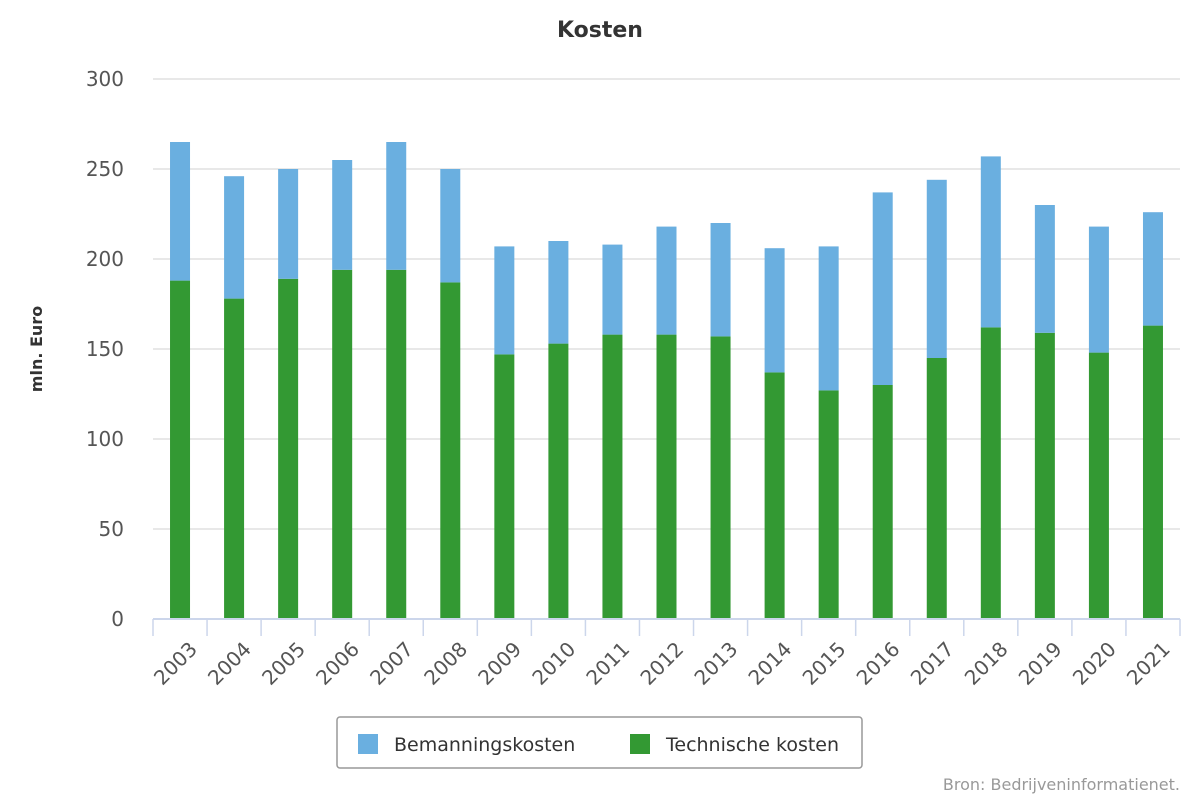  Describe the element at coordinates (666, 280) in the screenshot. I see `bar-bemanning-2012` at that location.